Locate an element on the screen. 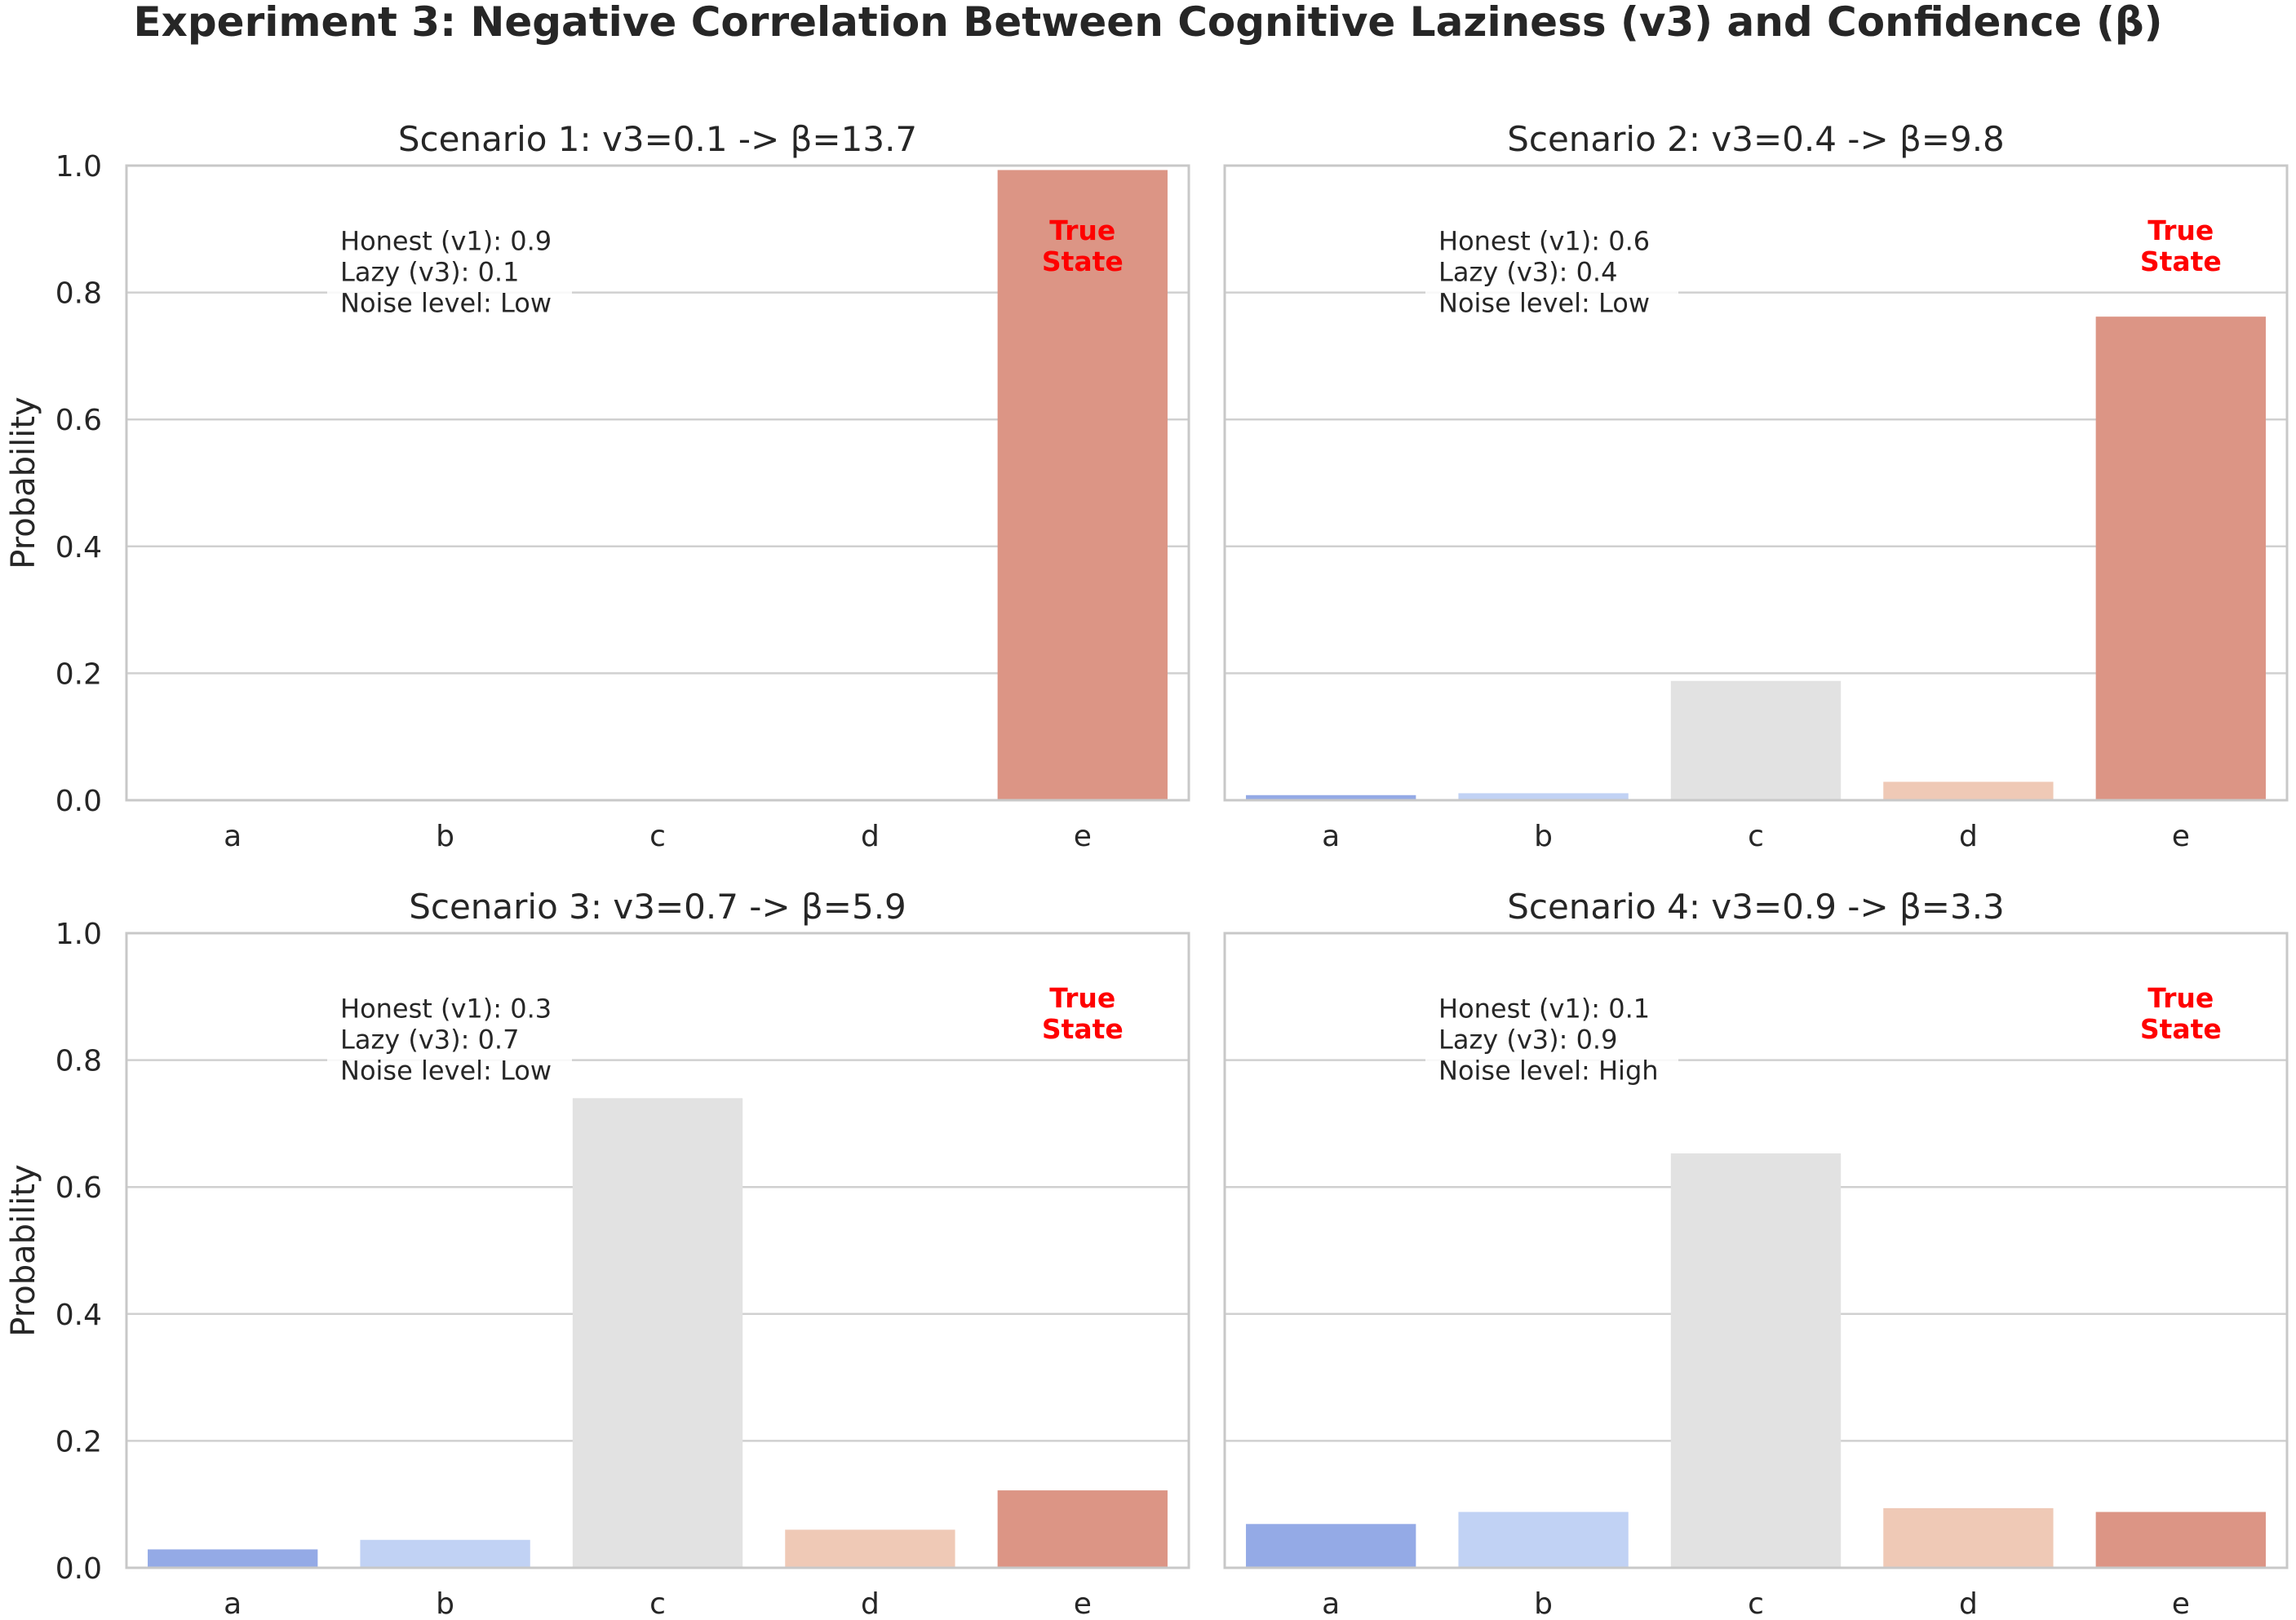 This screenshot has width=2296, height=1620. annotation-line: Honest (v1): 0.3 is located at coordinates (446, 1009).